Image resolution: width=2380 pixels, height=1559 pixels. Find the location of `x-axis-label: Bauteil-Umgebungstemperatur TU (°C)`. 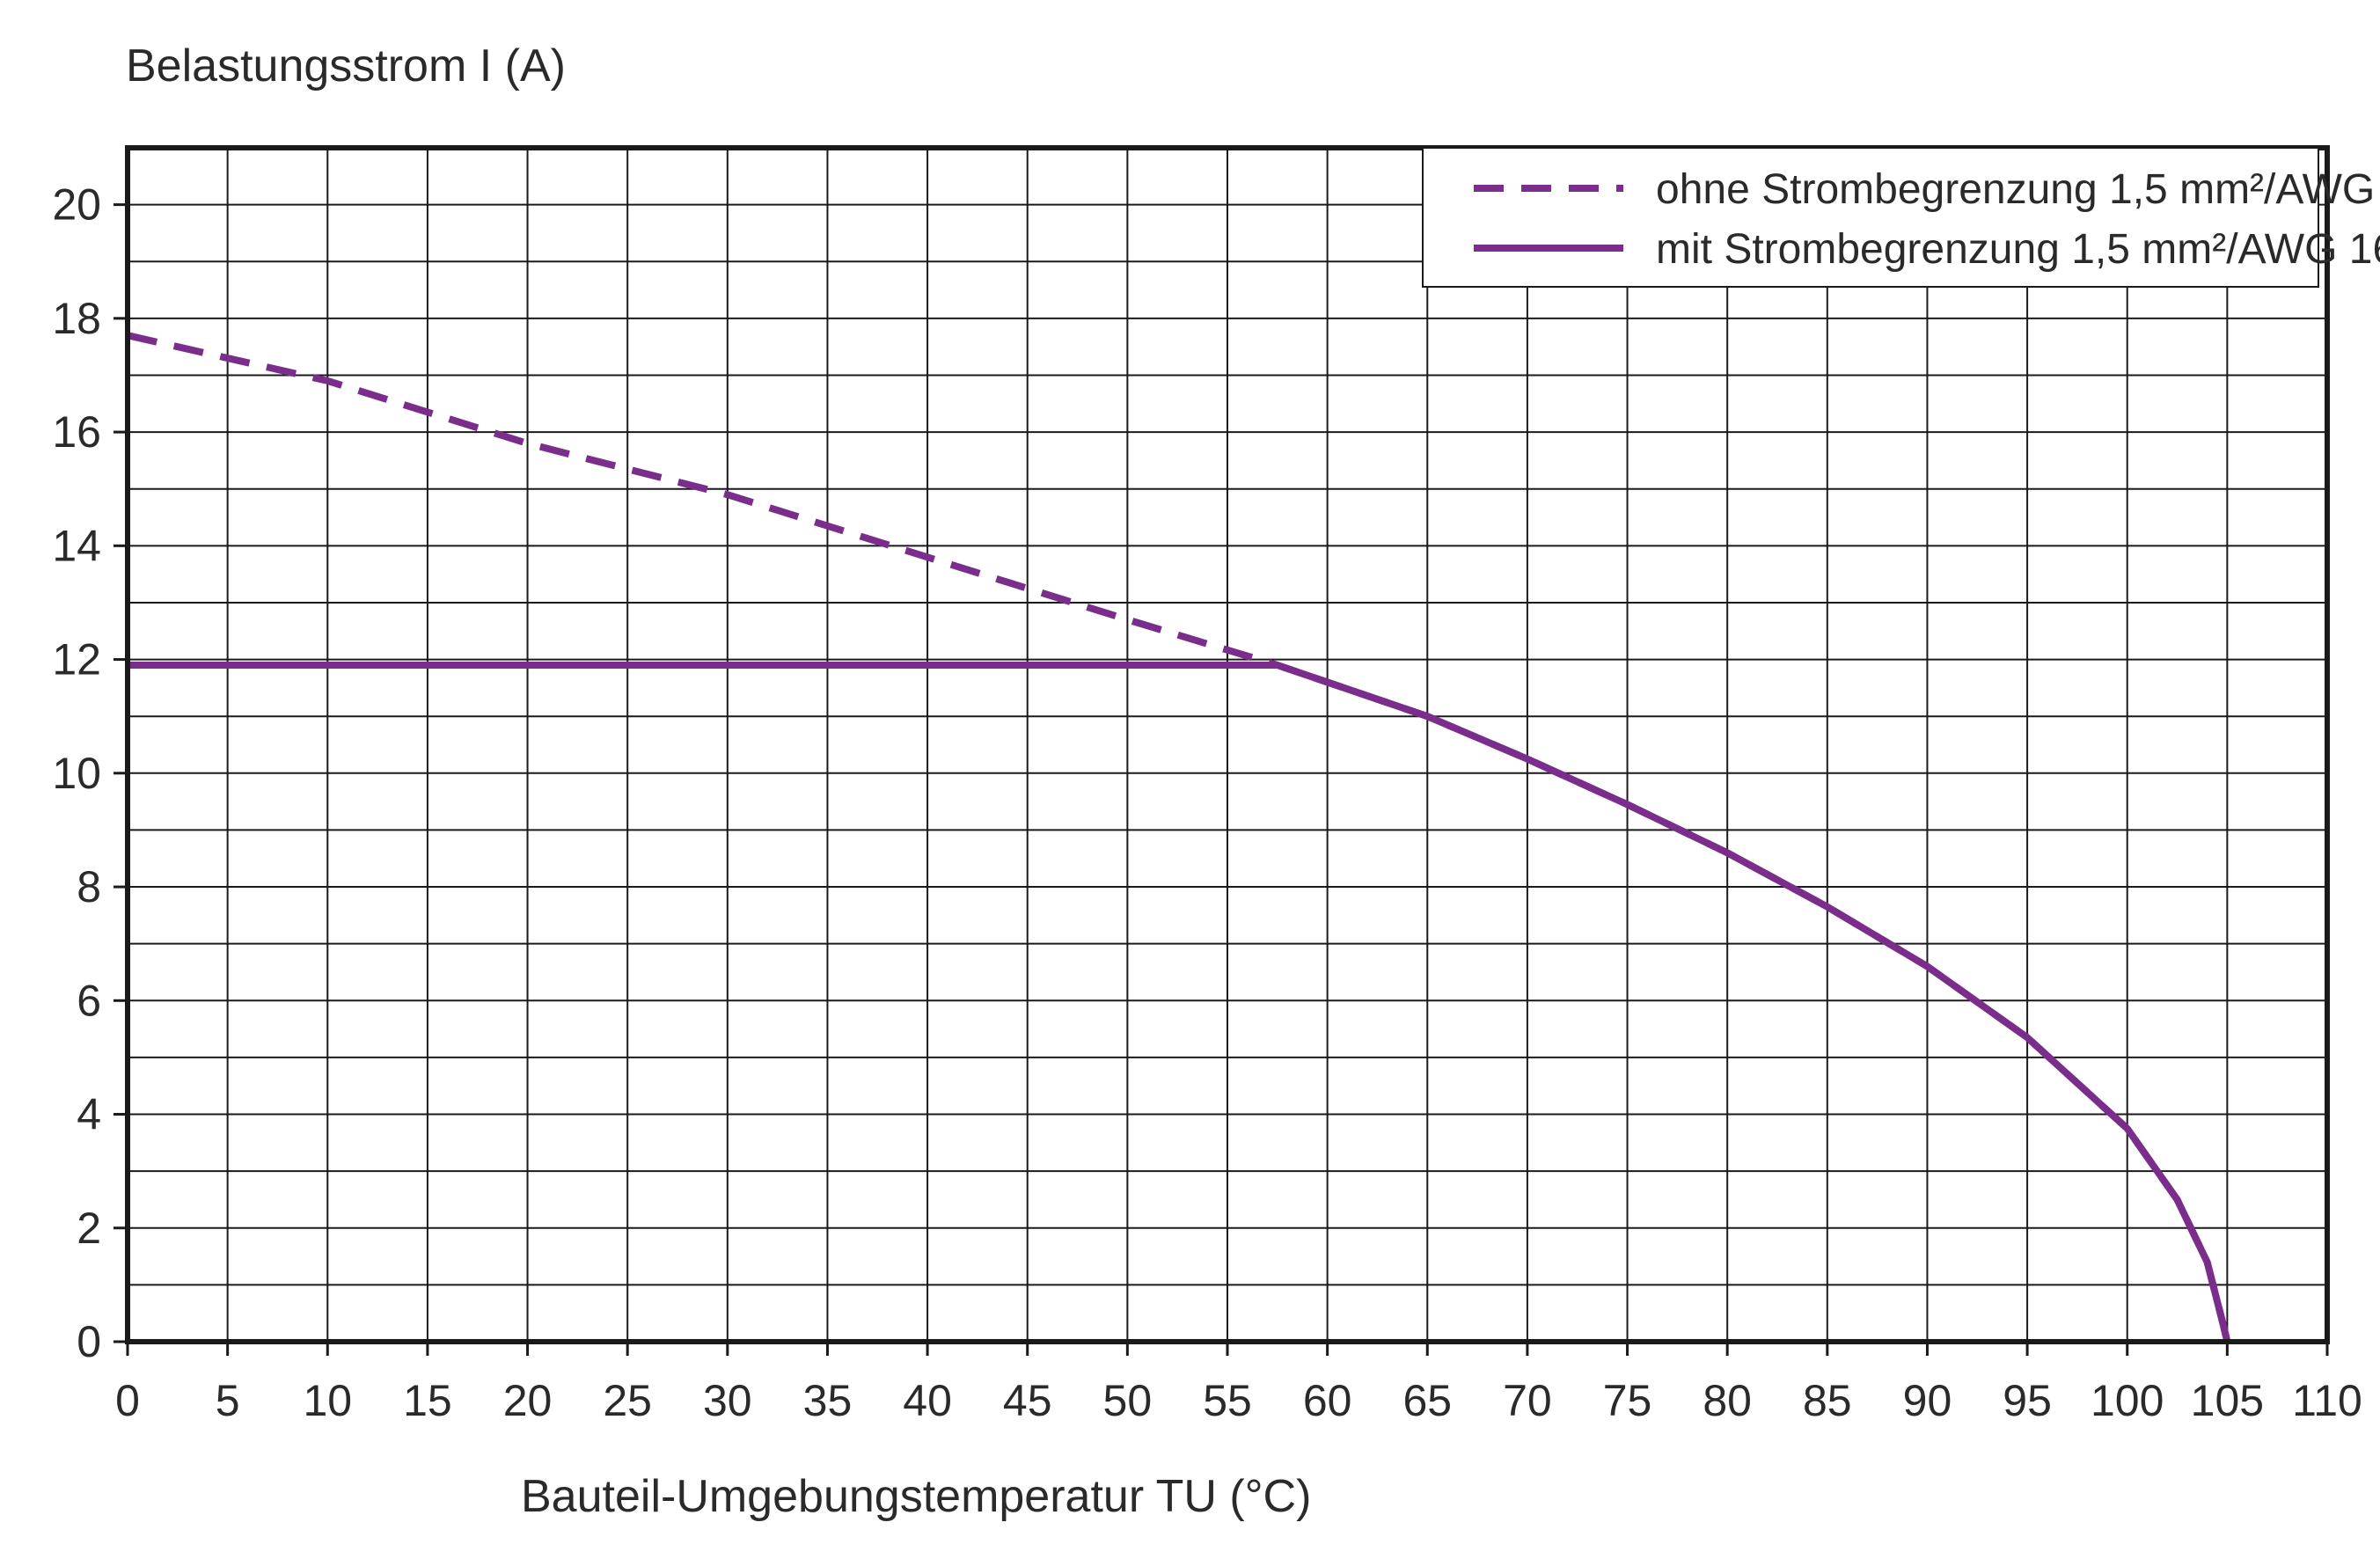

x-axis-label: Bauteil-Umgebungstemperatur TU (°C) is located at coordinates (916, 1496).